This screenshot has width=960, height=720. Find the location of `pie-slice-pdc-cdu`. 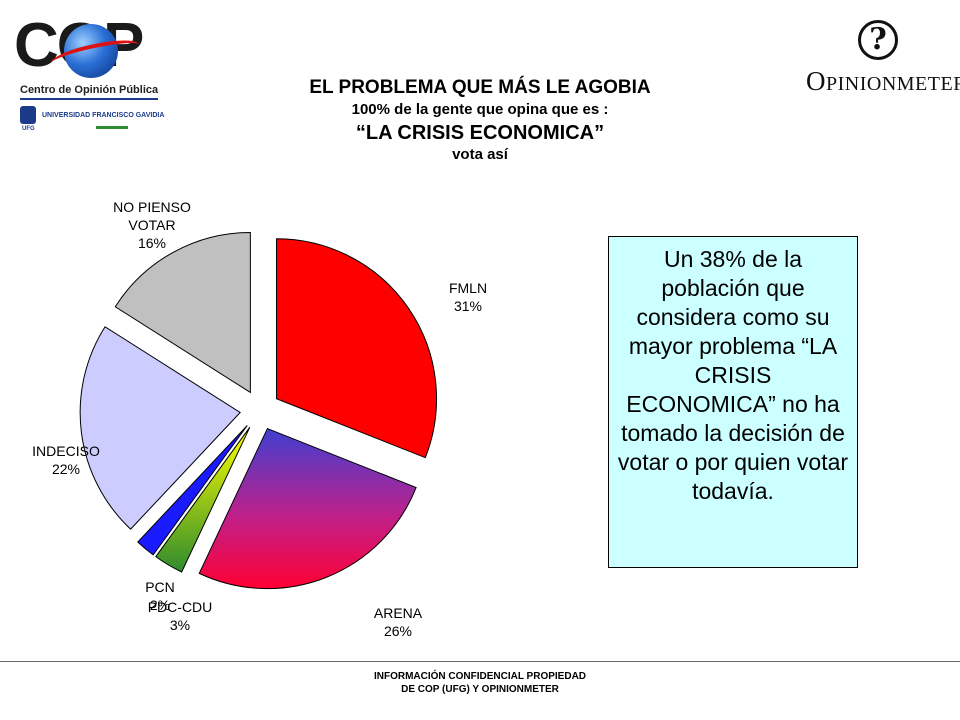

pie-slice-pdc-cdu is located at coordinates (203, 499).